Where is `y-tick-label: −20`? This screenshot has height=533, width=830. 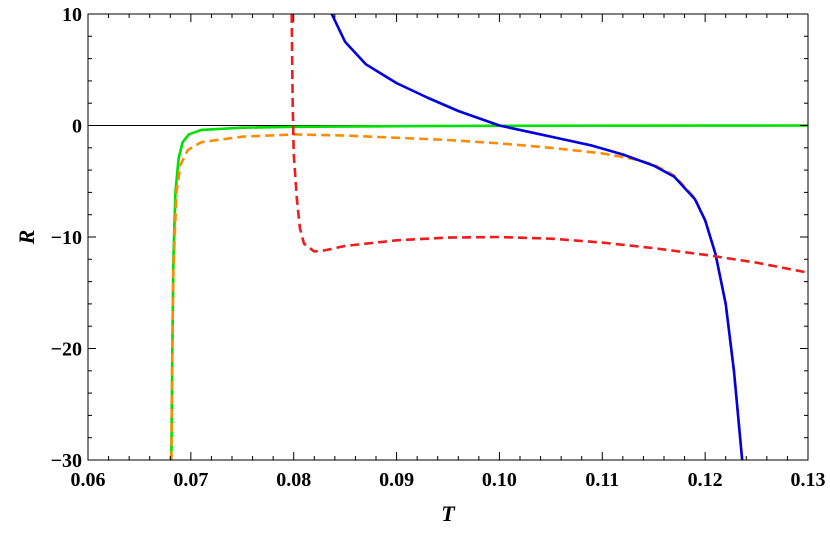 y-tick-label: −20 is located at coordinates (66, 350).